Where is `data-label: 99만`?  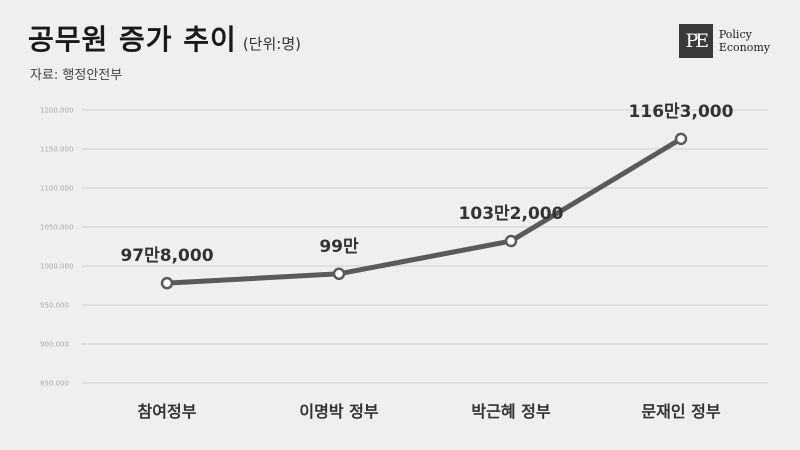
data-label: 99만 is located at coordinates (339, 247).